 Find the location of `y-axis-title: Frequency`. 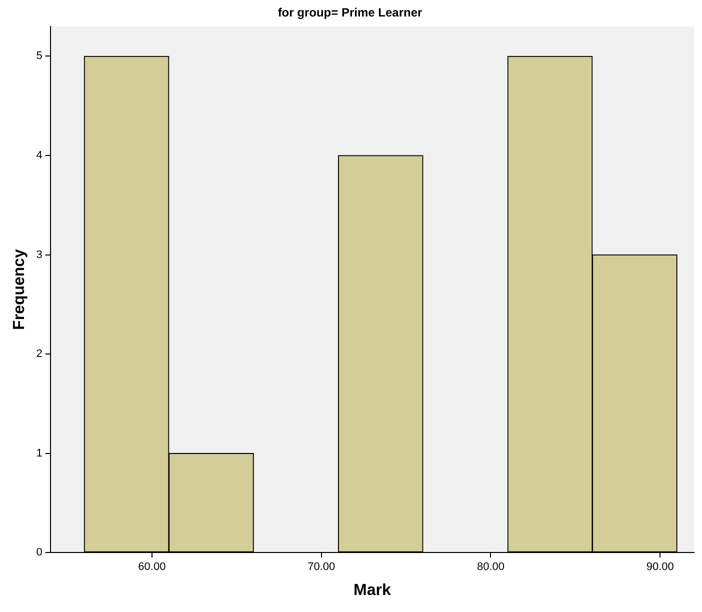

y-axis-title: Frequency is located at coordinates (19, 289).